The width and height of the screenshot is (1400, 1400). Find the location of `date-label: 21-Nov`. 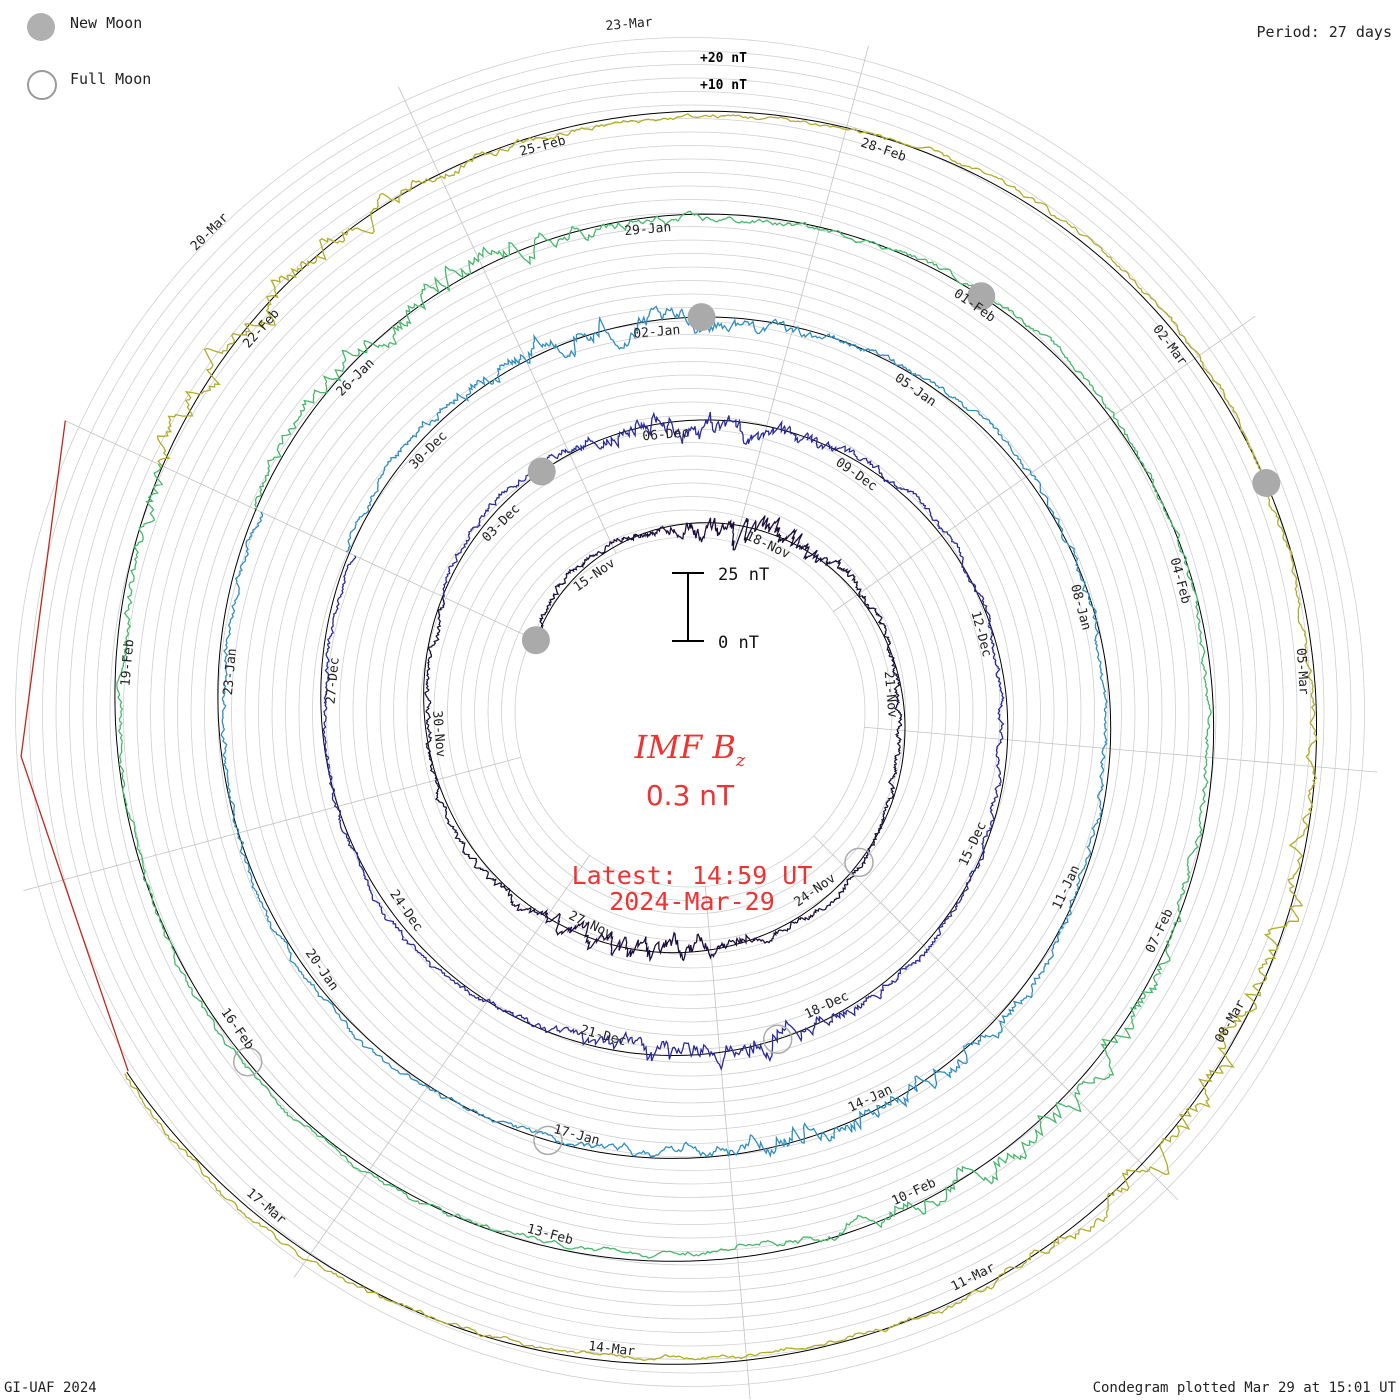

date-label: 21-Nov is located at coordinates (890, 694).